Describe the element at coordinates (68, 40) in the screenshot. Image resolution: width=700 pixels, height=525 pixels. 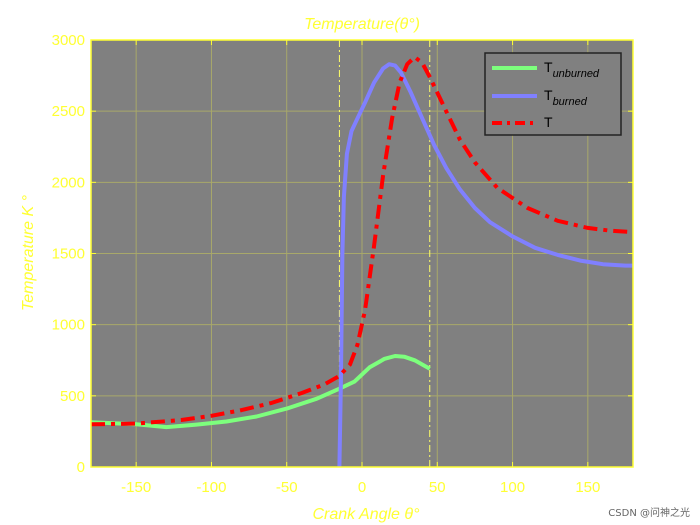
I see `y-tick-label: 3000` at that location.